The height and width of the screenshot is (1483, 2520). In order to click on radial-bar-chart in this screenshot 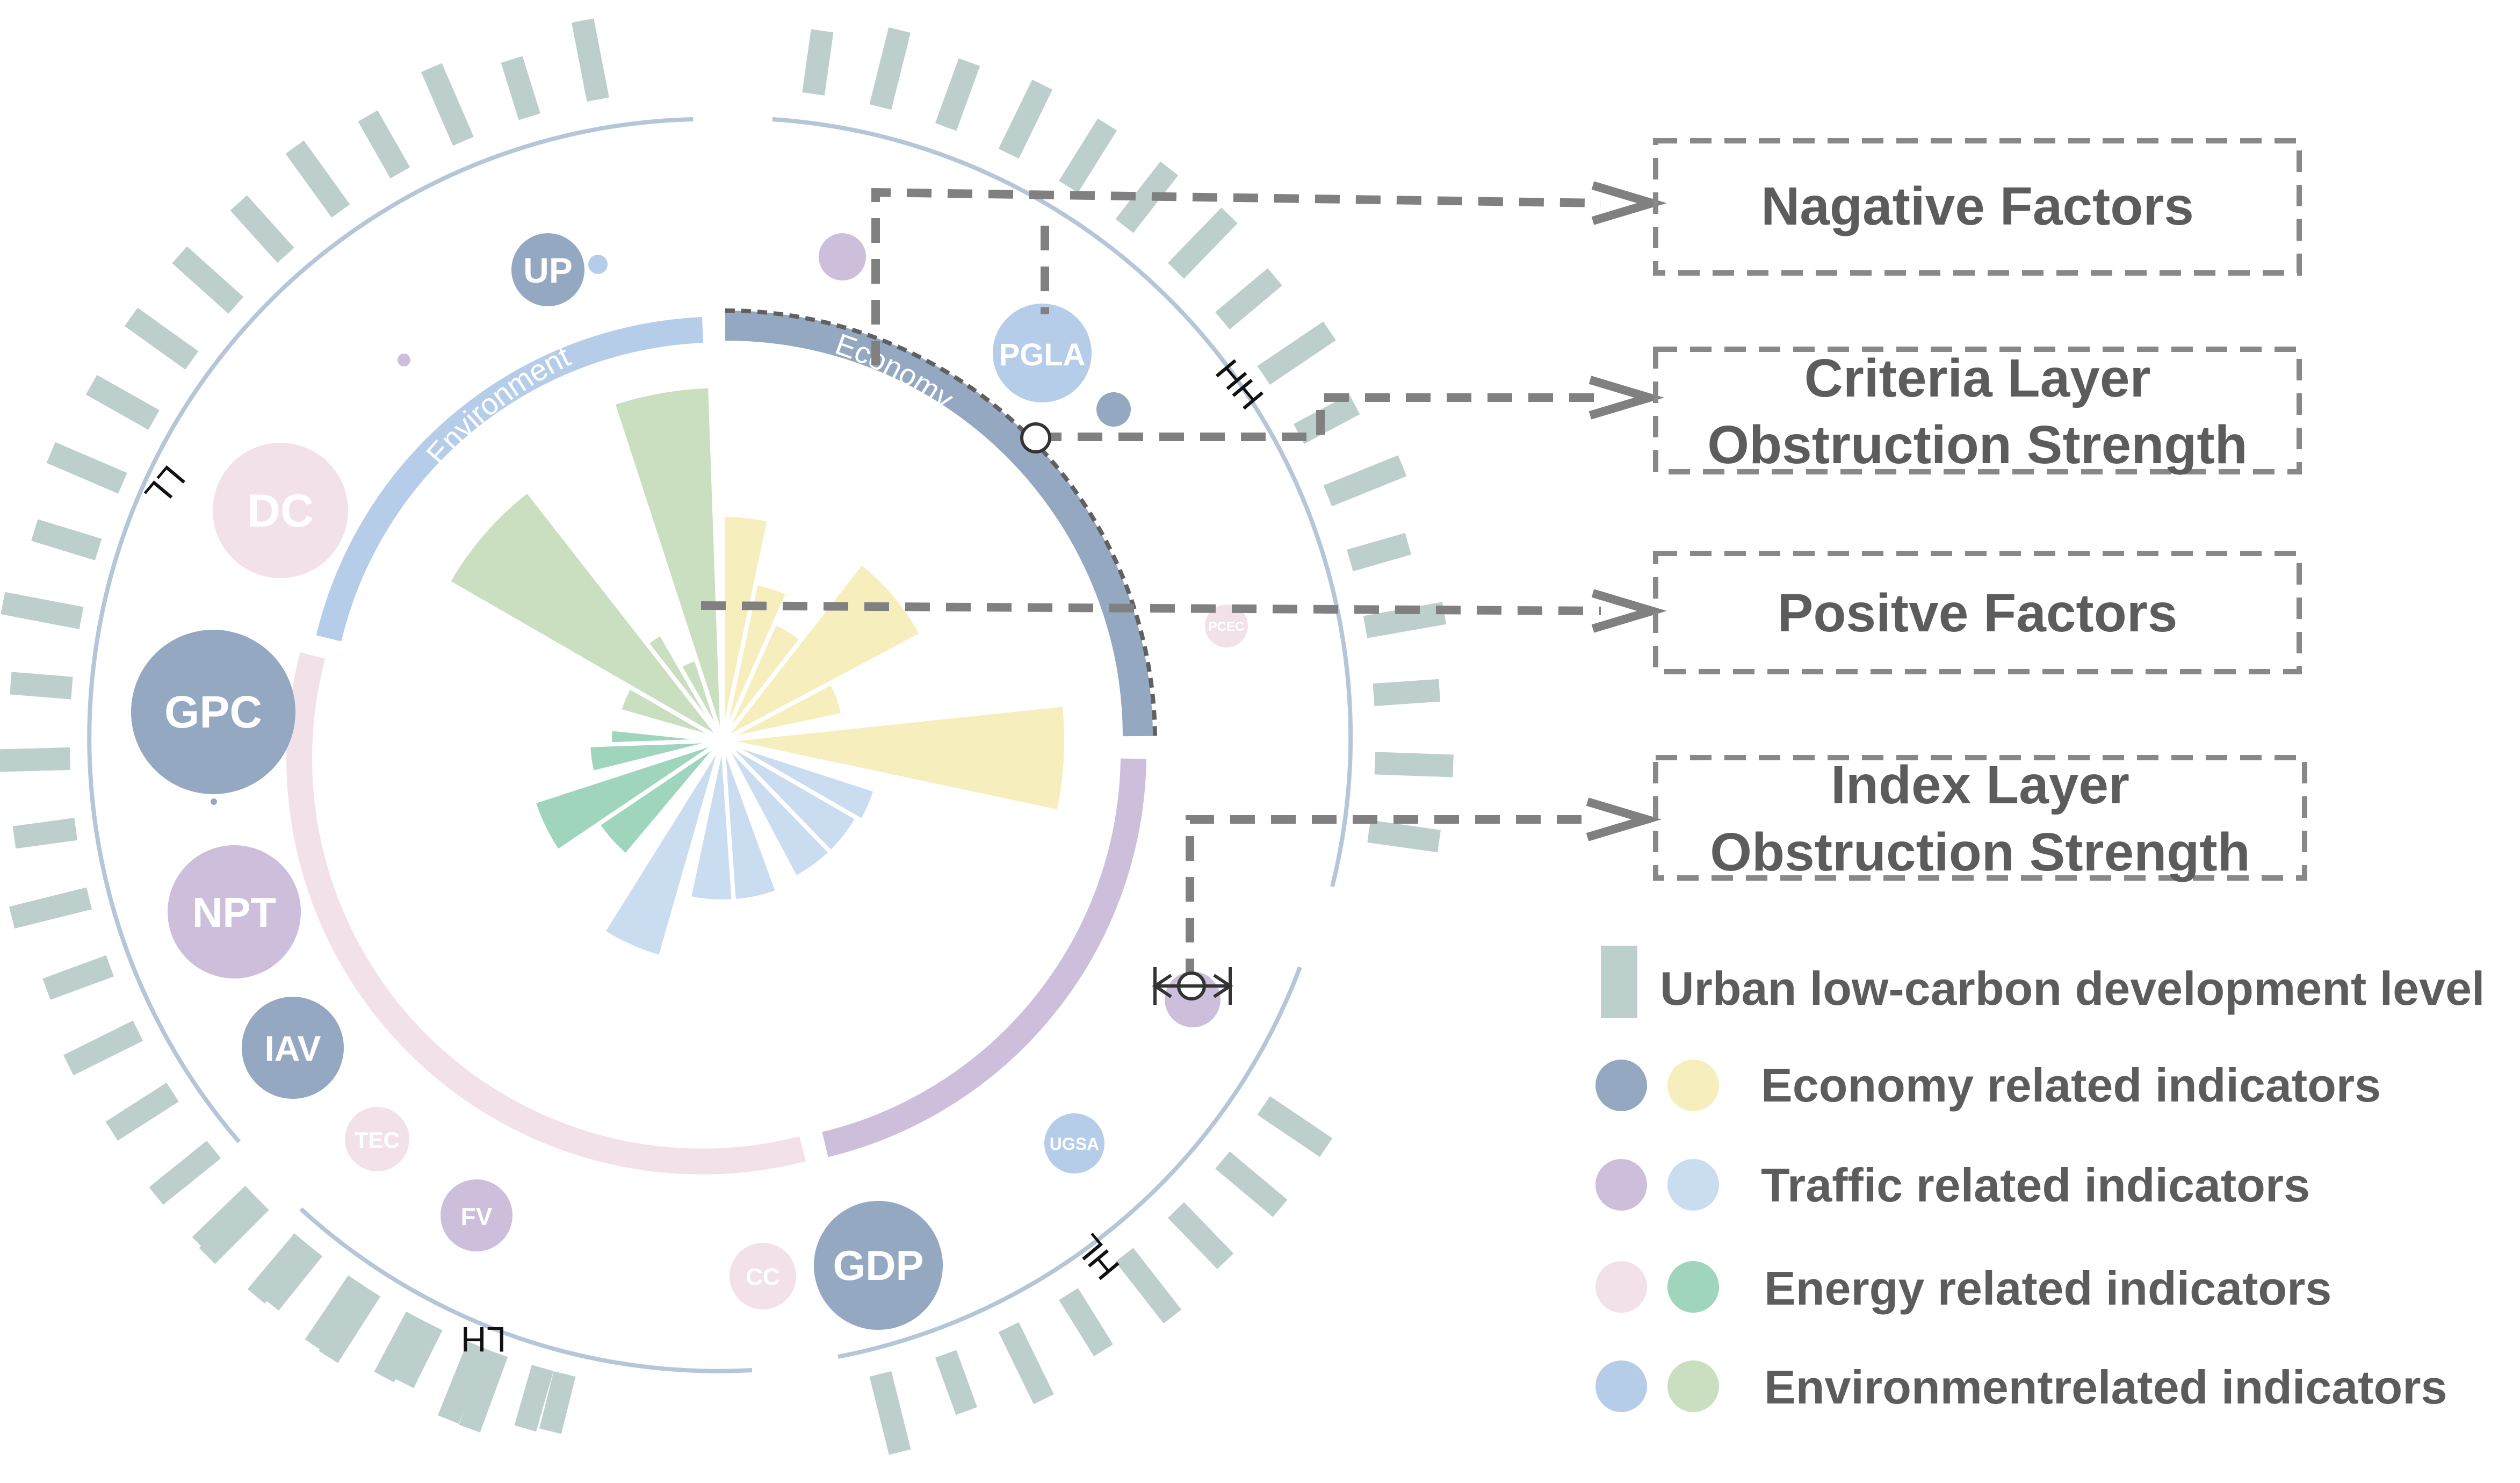, I will do `click(756, 672)`.